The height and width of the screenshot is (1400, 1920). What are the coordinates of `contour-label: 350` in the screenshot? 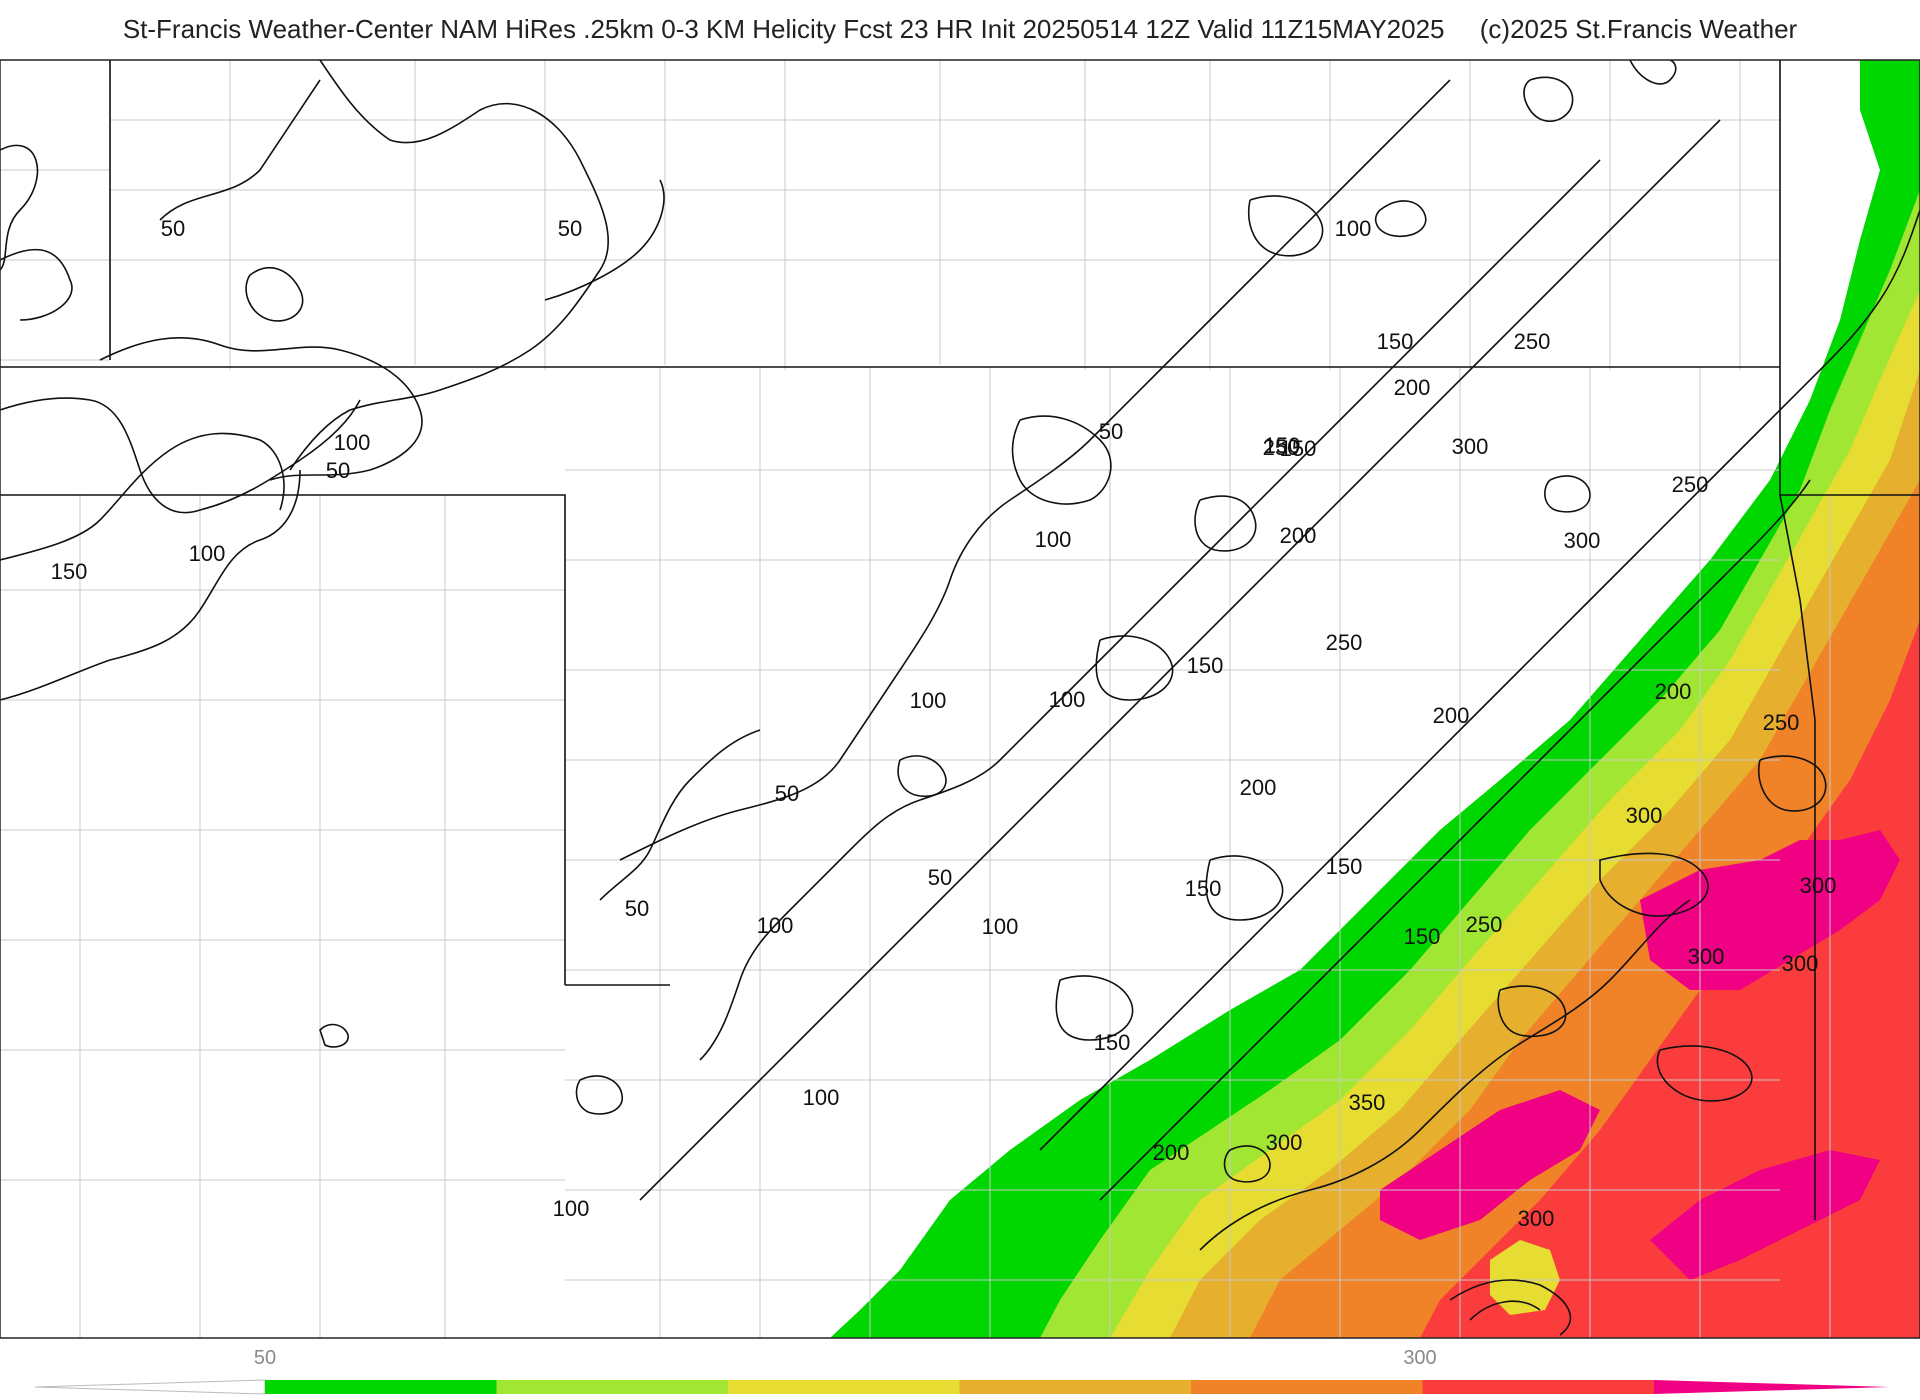 It's located at (1367, 1102).